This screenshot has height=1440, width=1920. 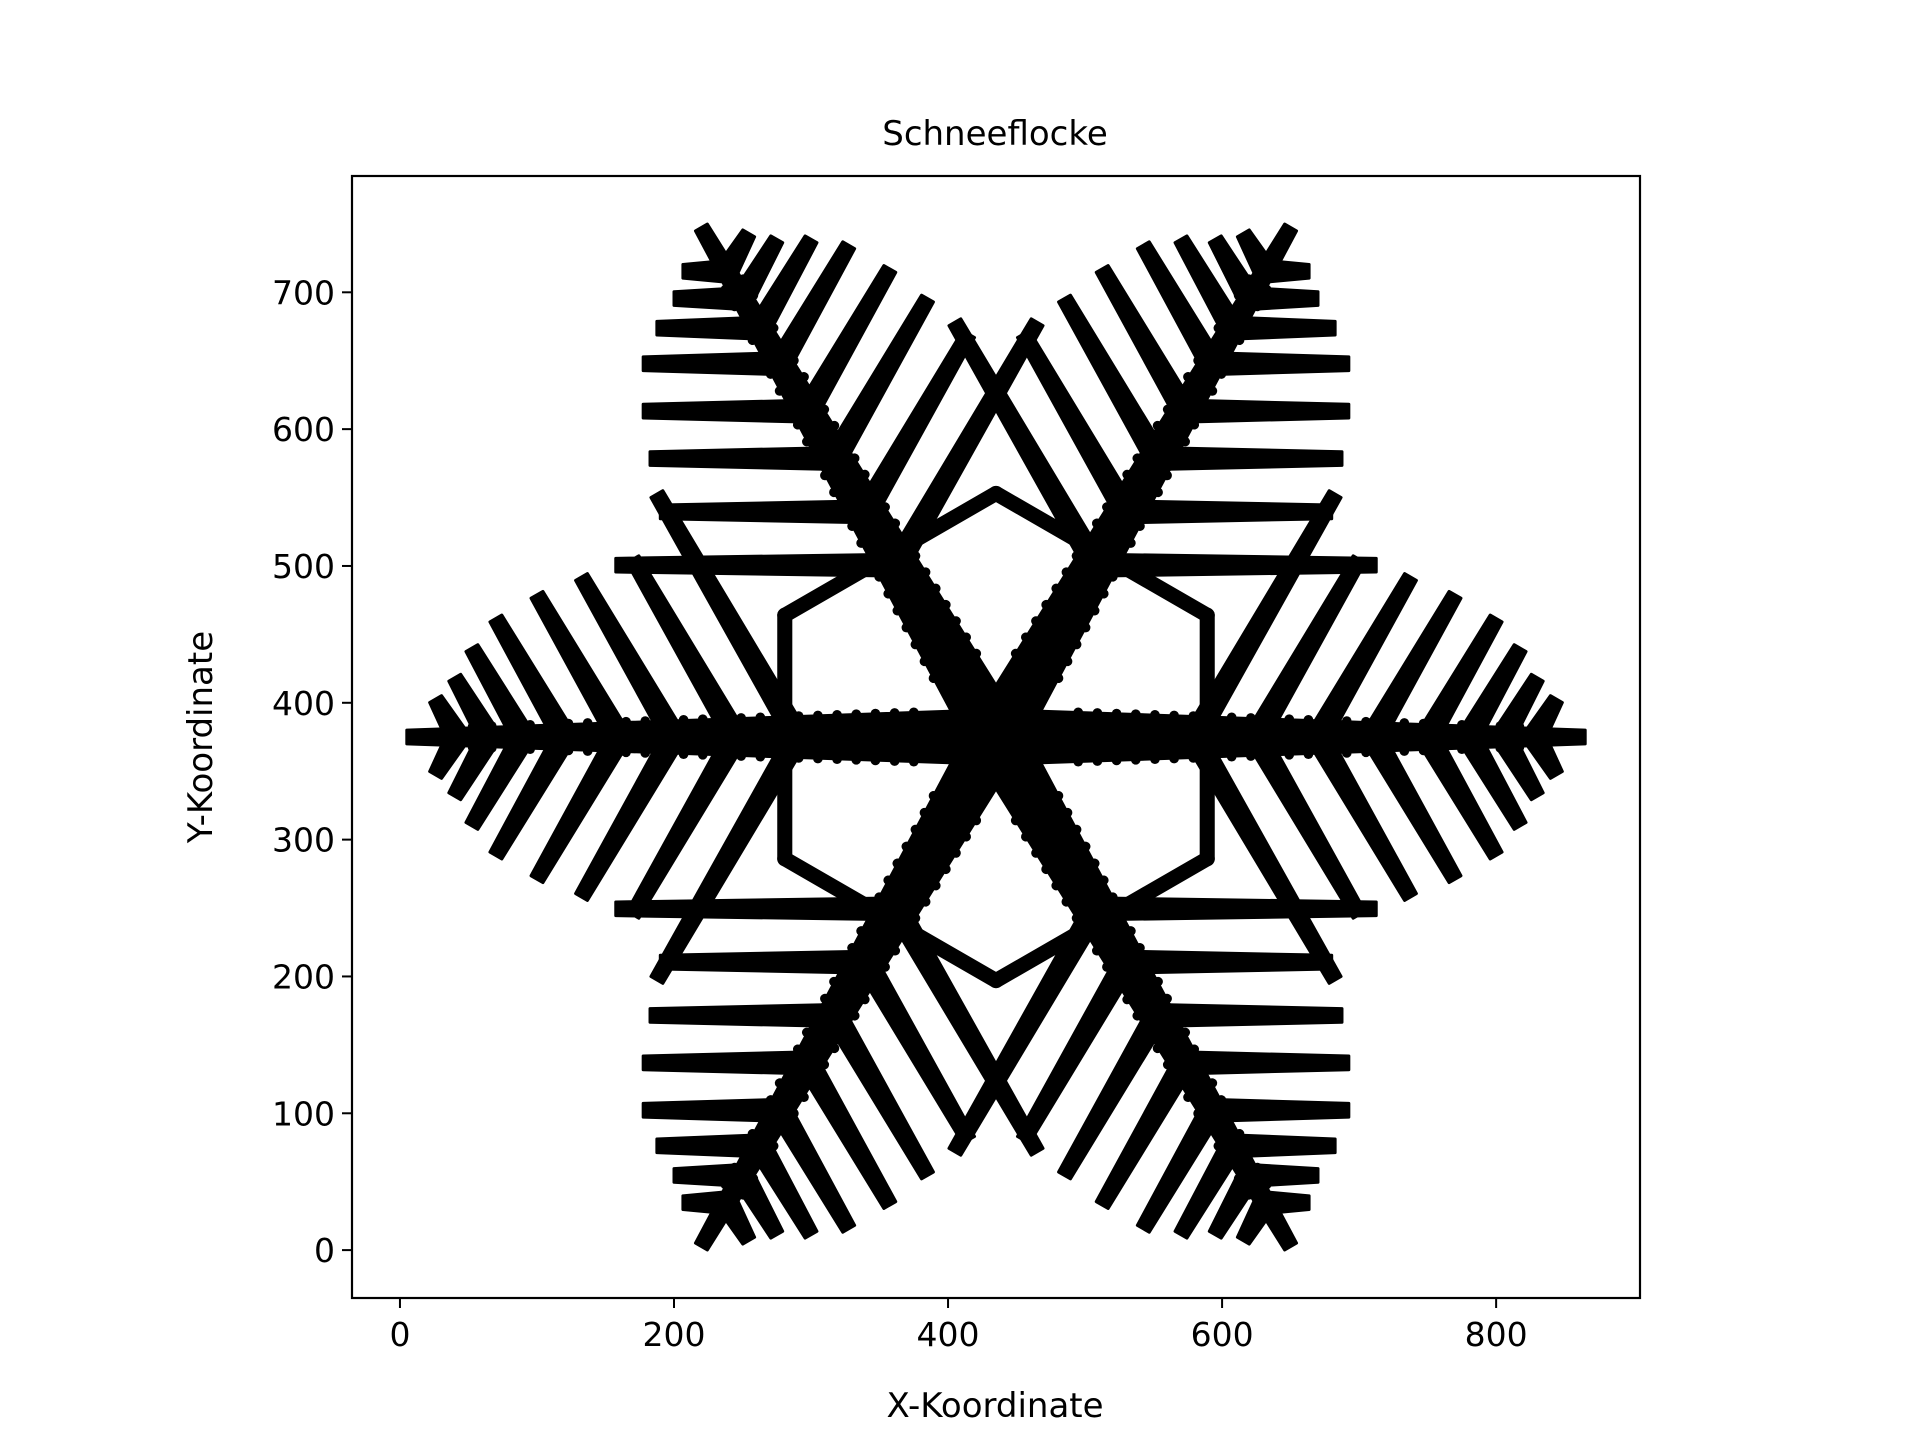 What do you see at coordinates (303, 1113) in the screenshot?
I see `y-tick-label: 100` at bounding box center [303, 1113].